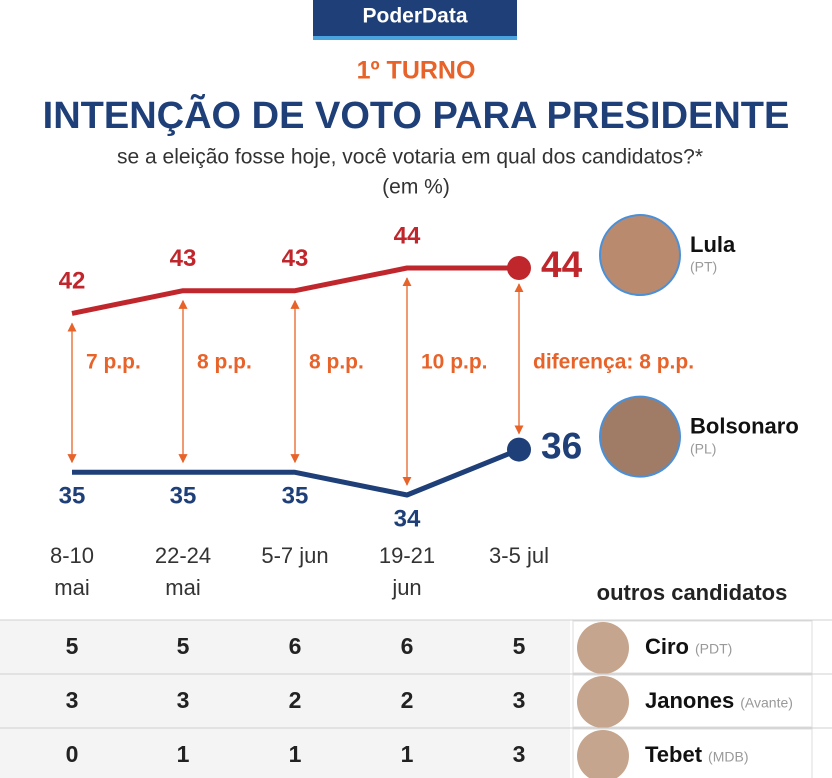 The image size is (832, 778). What do you see at coordinates (692, 592) in the screenshot?
I see `others-title: outros candidatos` at bounding box center [692, 592].